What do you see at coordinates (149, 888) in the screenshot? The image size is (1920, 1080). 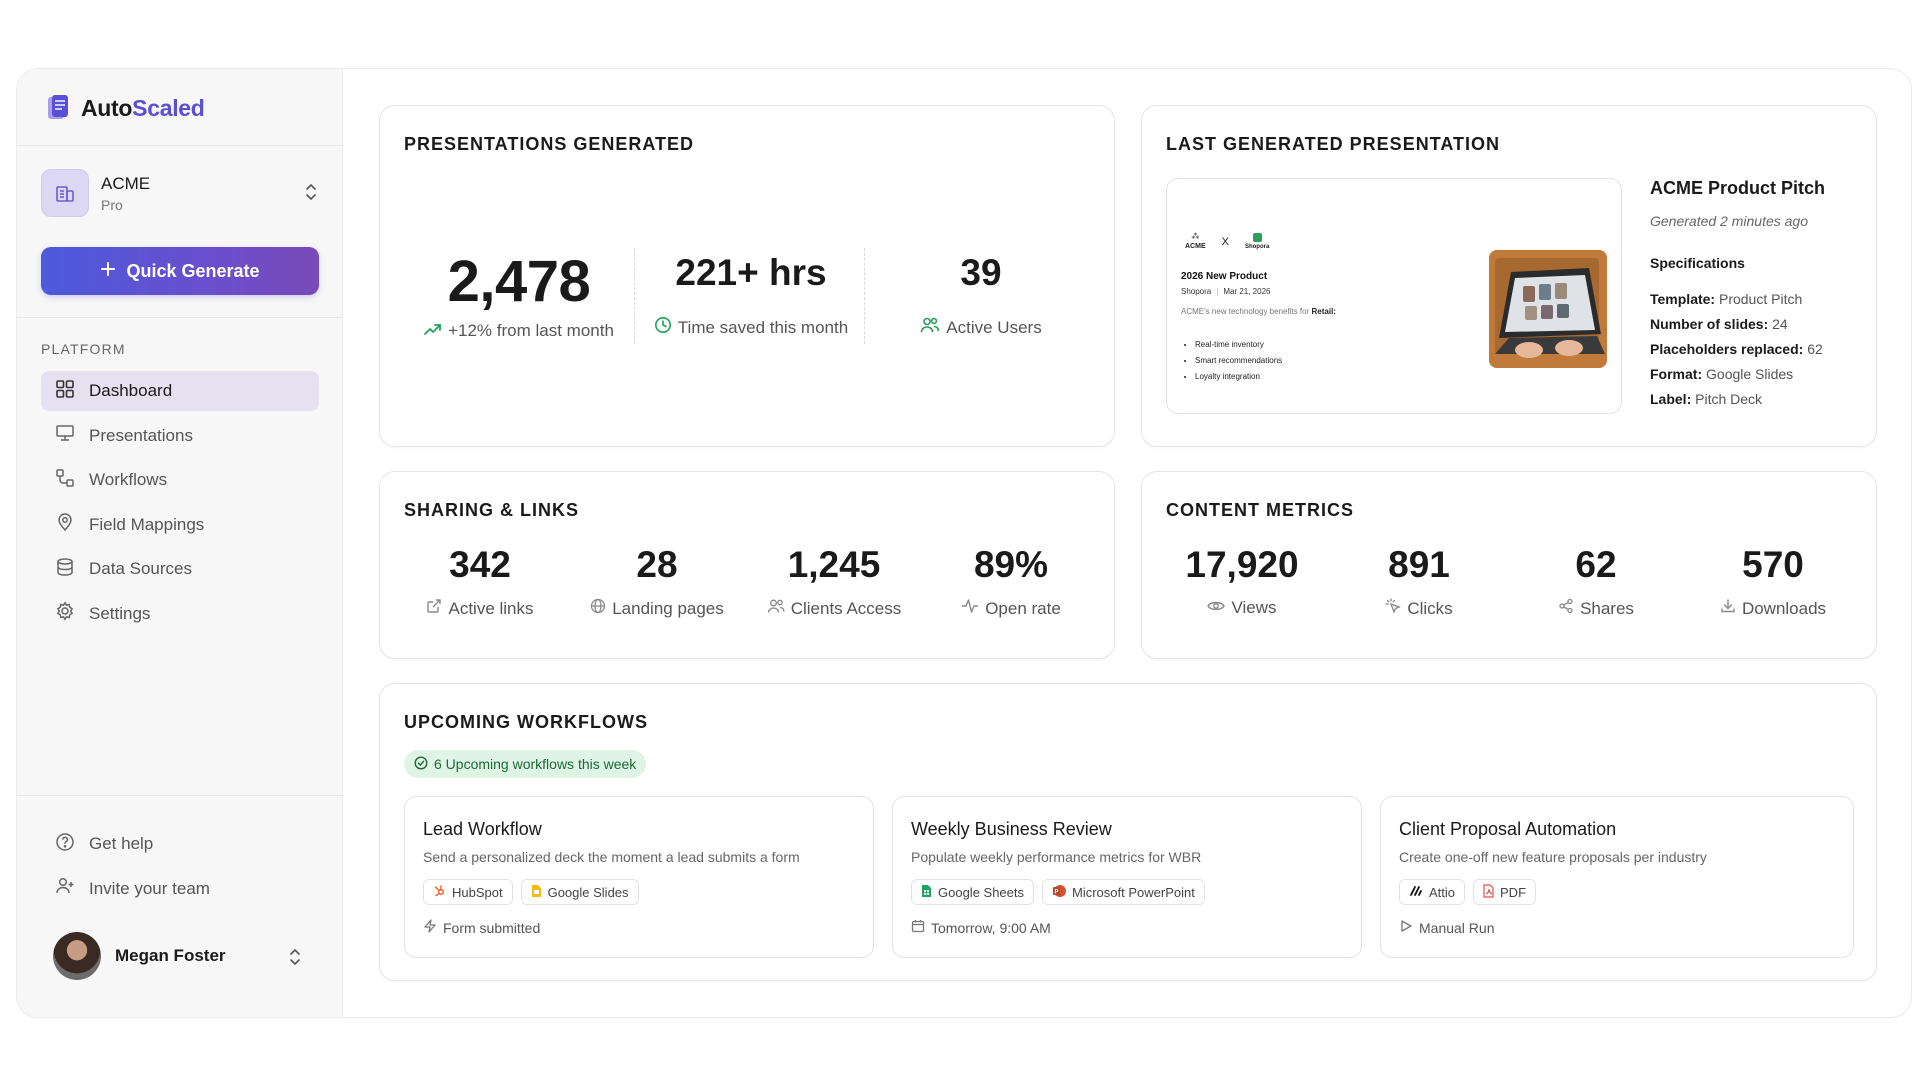 I see `sidebar-item-label: Invite your team` at bounding box center [149, 888].